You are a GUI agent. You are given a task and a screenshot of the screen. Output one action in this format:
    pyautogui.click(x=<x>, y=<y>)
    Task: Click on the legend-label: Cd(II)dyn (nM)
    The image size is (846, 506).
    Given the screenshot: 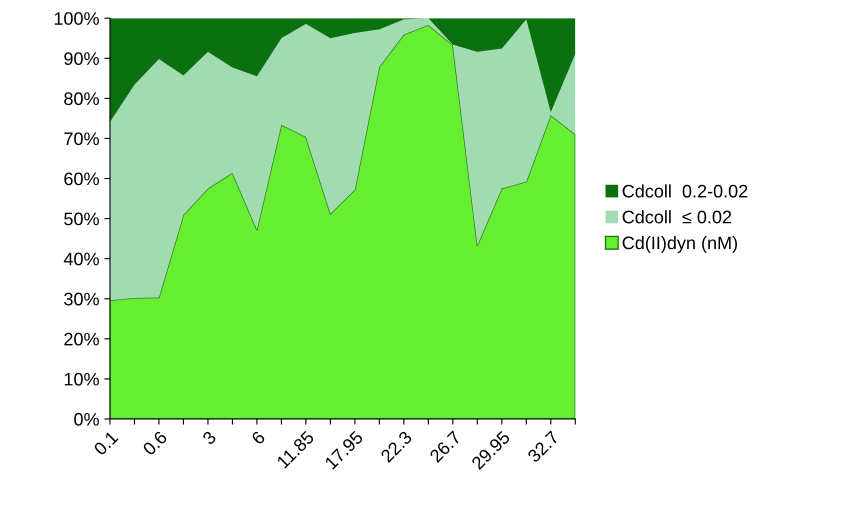 What is the action you would take?
    pyautogui.click(x=679, y=244)
    